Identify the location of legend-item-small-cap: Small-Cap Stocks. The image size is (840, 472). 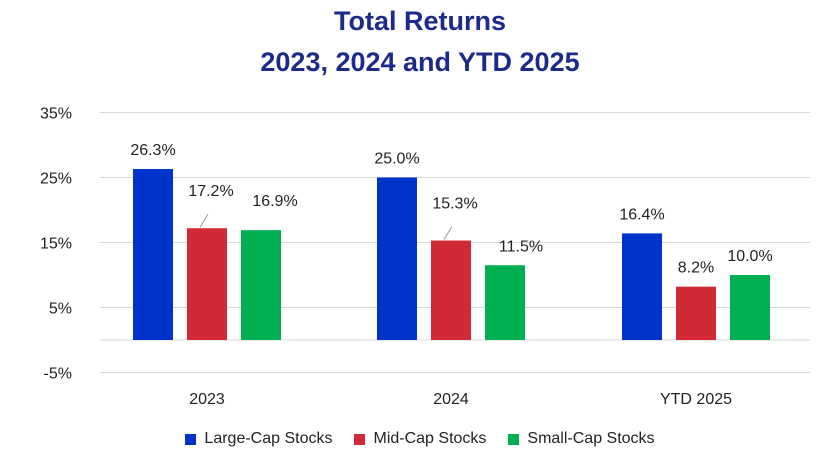
(581, 439).